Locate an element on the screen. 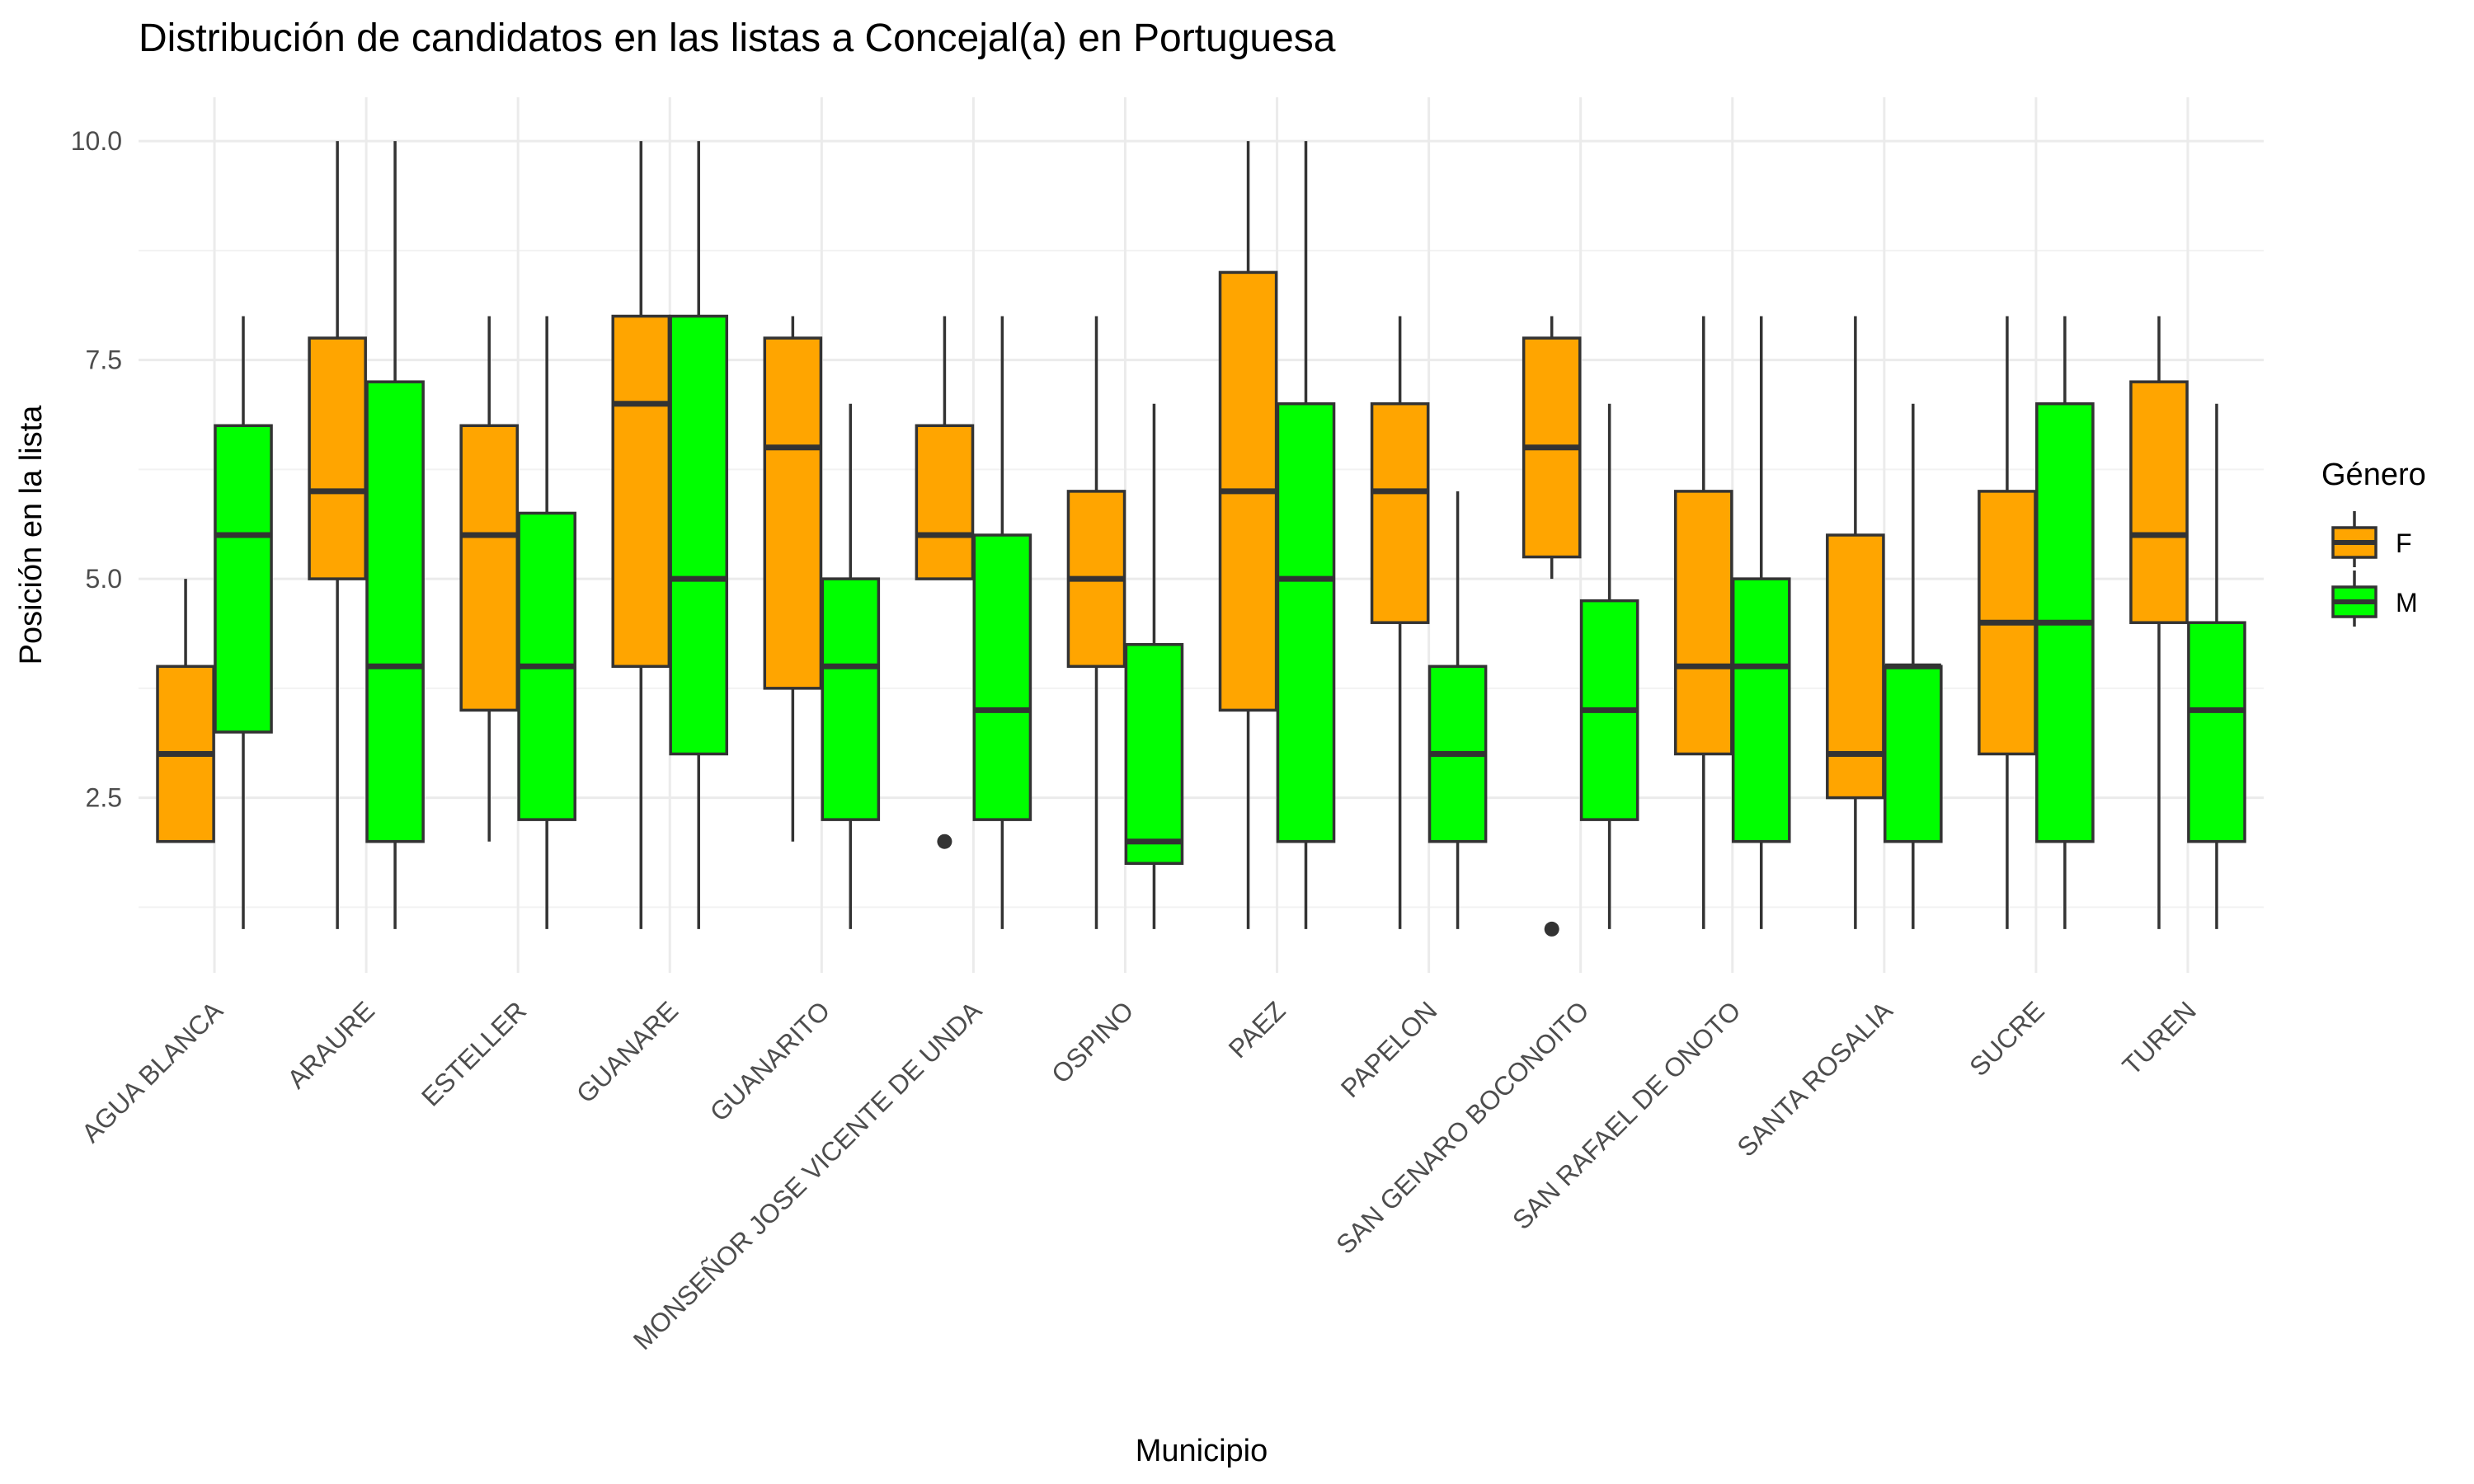 The image size is (2474, 1484). legend: Género FM is located at coordinates (2373, 542).